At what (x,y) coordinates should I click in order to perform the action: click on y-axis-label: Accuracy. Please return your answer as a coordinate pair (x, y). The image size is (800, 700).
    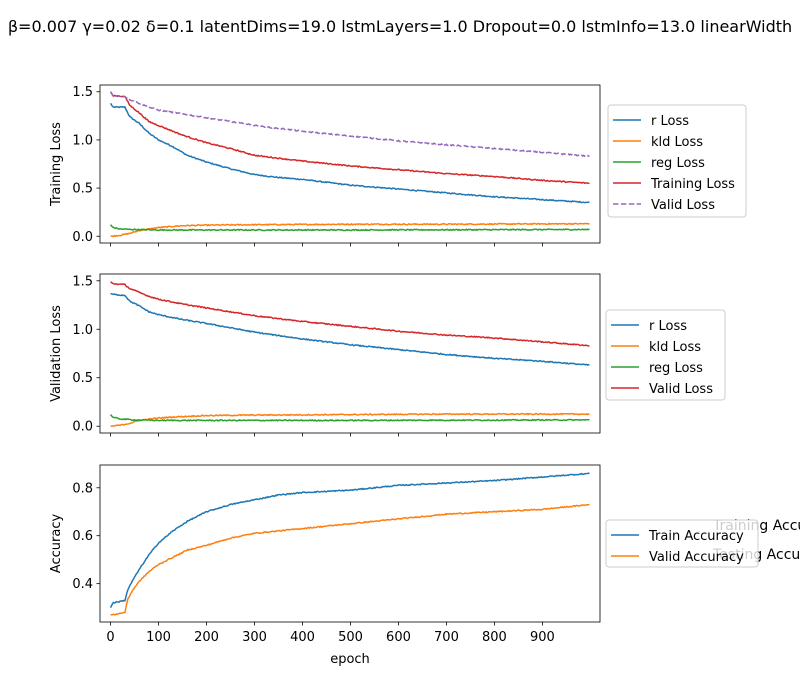
    Looking at the image, I should click on (56, 544).